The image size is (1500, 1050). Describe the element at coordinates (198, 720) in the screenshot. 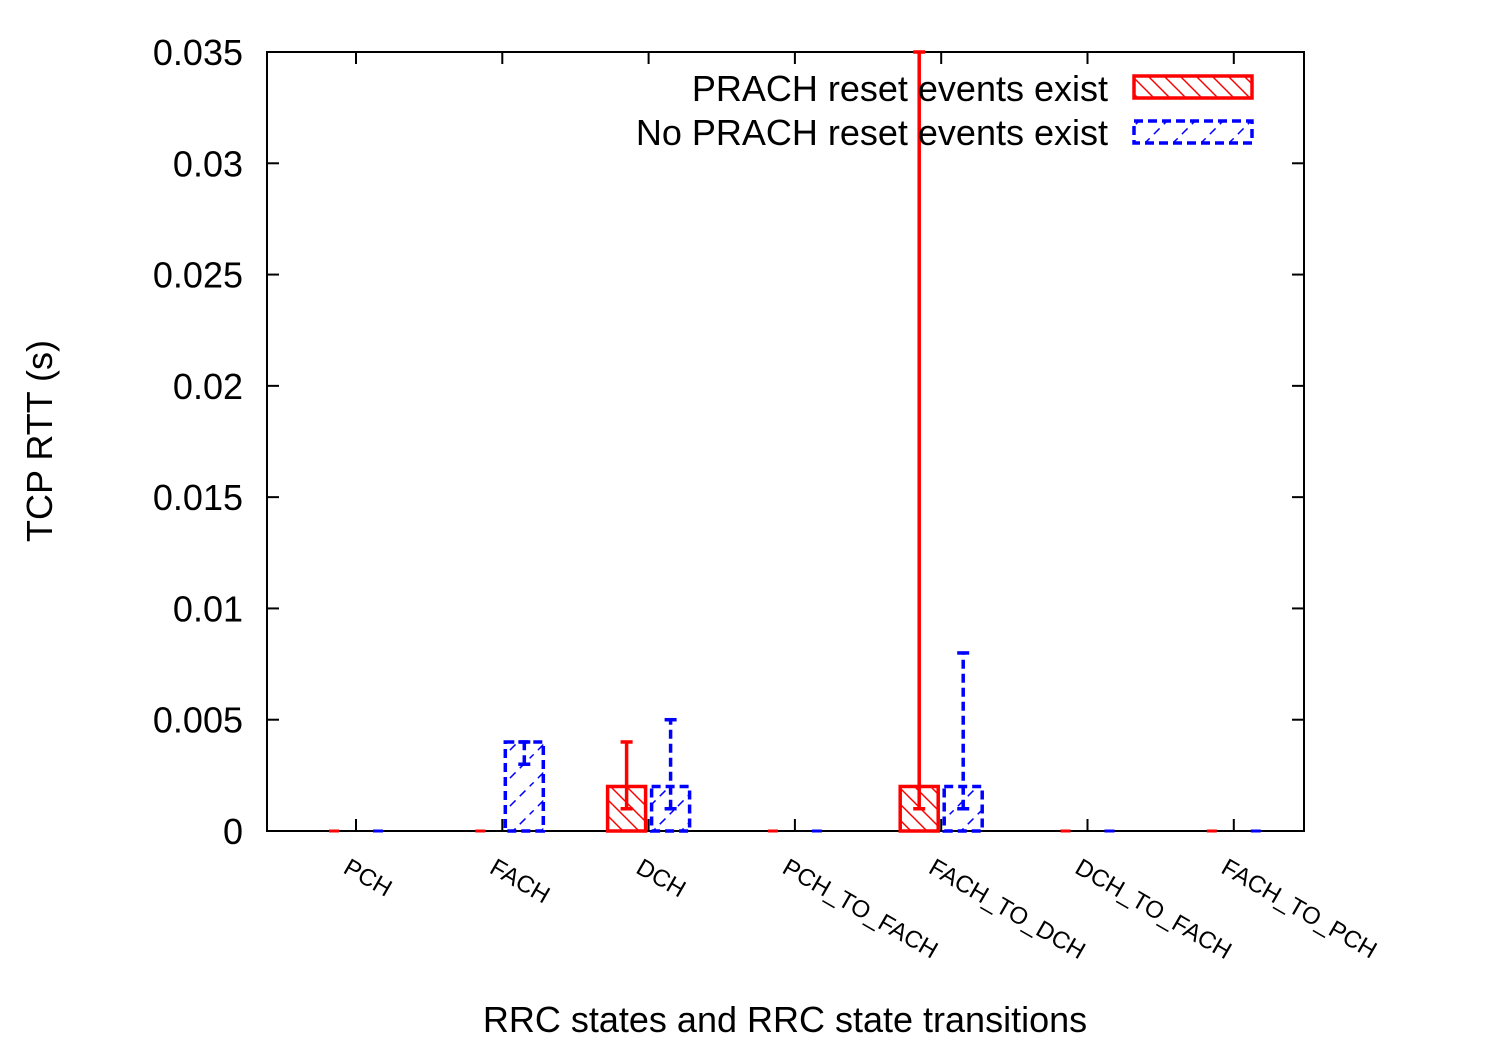

I see `y-tick-label: 0.005` at that location.